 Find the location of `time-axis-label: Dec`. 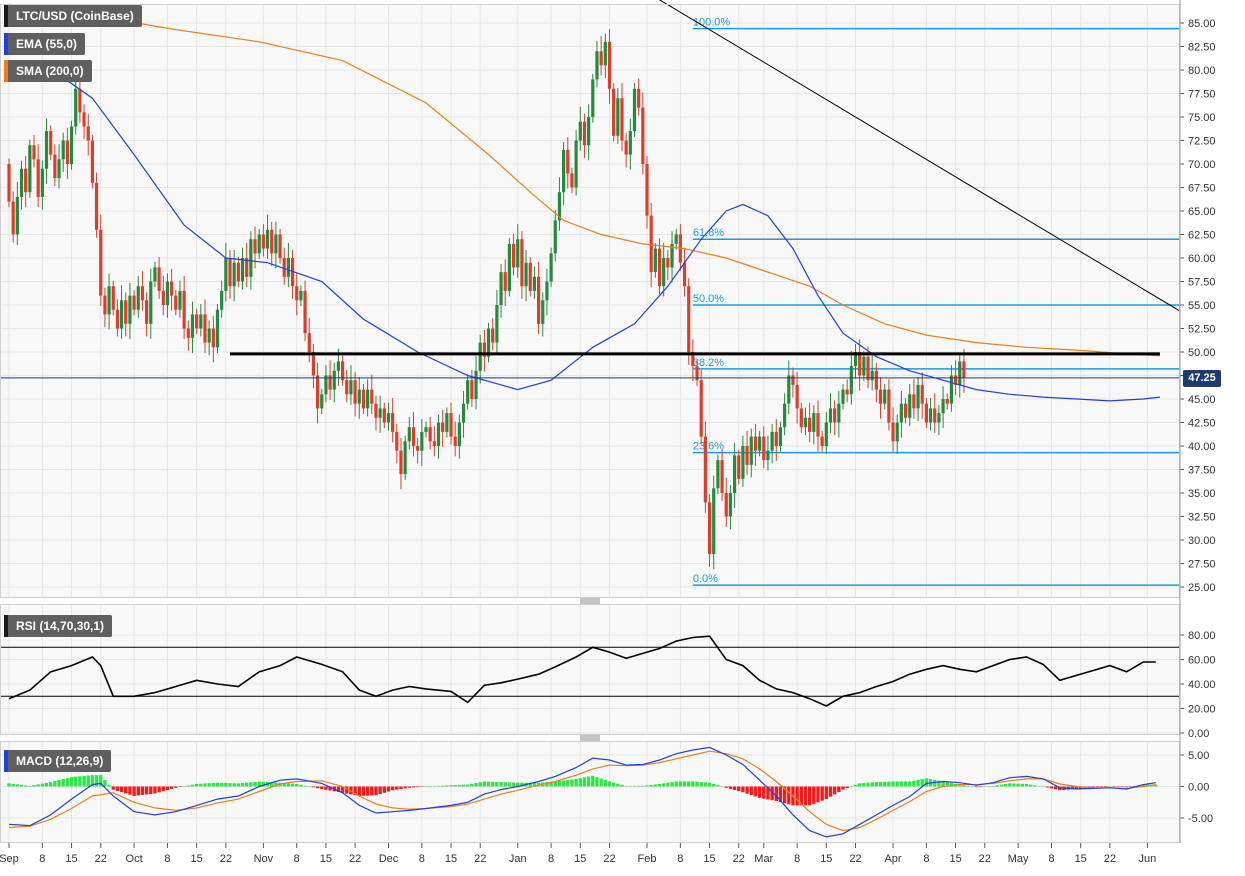

time-axis-label: Dec is located at coordinates (389, 859).